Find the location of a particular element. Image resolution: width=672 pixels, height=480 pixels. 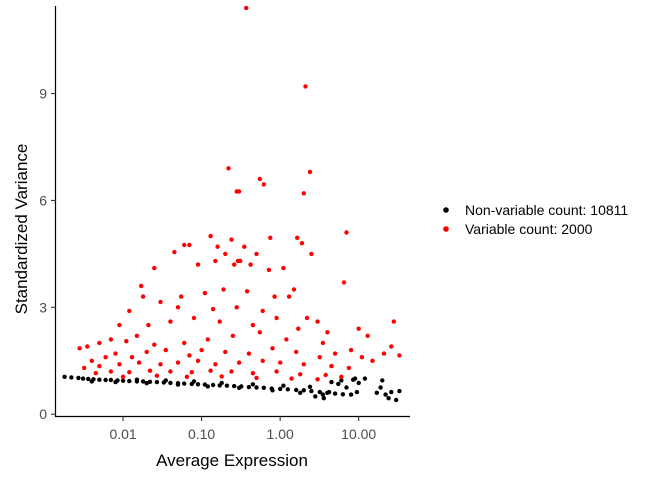

y-tick-label: 6 is located at coordinates (43, 200).